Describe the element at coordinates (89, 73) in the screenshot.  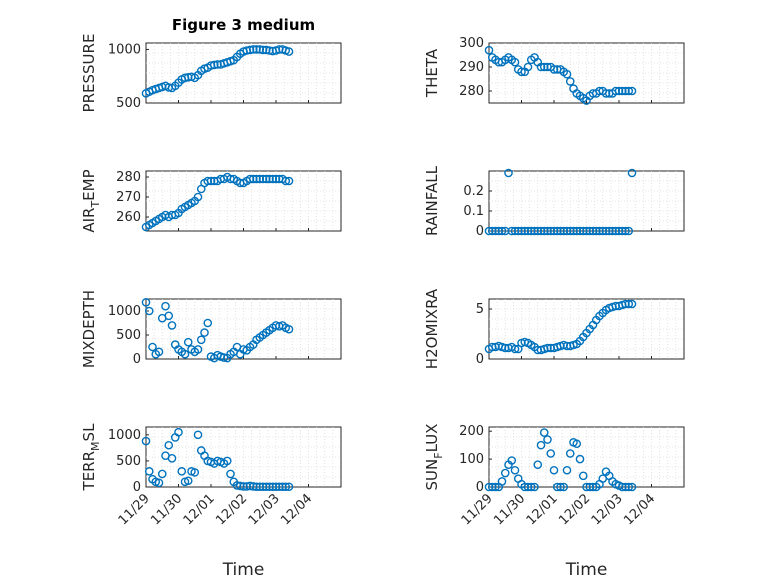
I see `y-axis-label: PRESSURE` at that location.